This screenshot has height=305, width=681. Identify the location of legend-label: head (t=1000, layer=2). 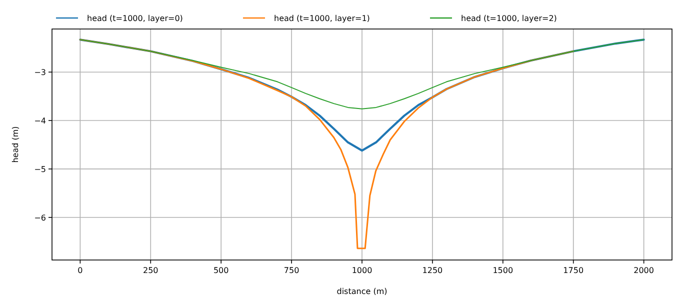
(509, 18).